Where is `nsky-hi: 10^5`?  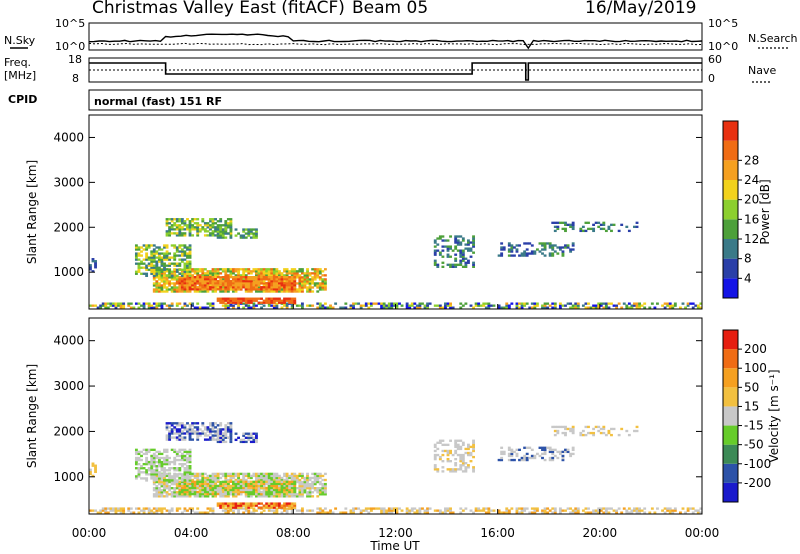
nsky-hi: 10^5 is located at coordinates (70, 23).